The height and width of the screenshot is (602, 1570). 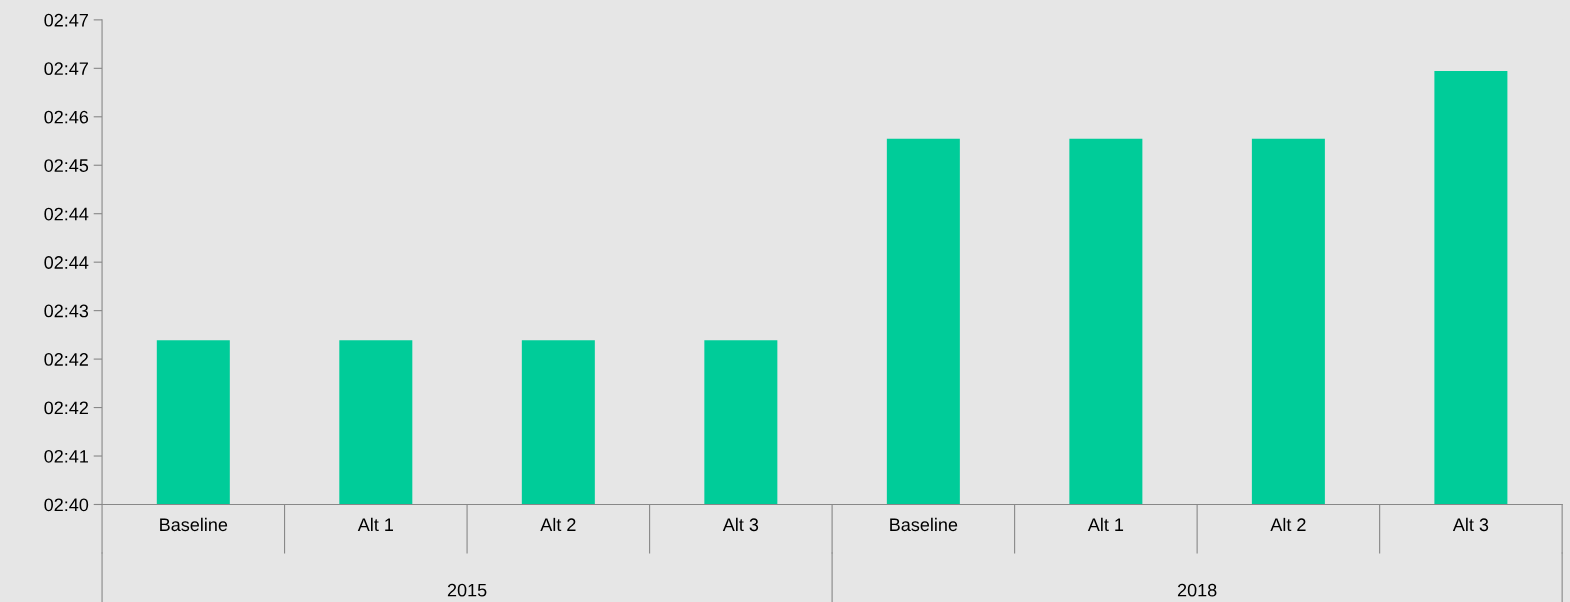 I want to click on y-tick-label: 02:45, so click(x=66, y=165).